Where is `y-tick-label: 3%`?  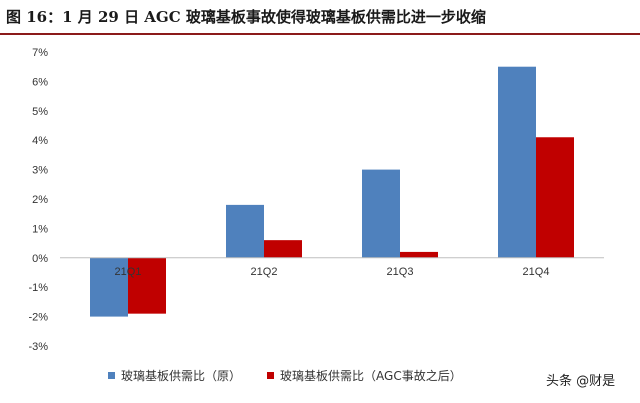 y-tick-label: 3% is located at coordinates (40, 171).